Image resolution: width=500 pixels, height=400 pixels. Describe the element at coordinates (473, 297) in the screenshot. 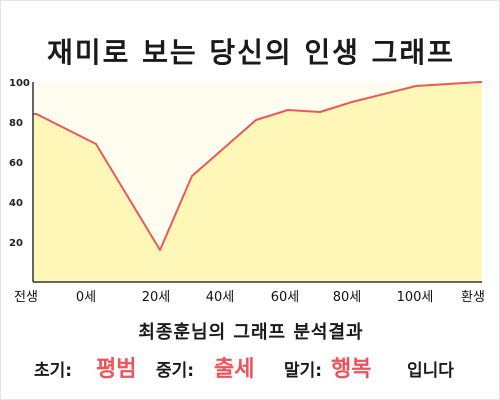

I see `x-tick-label: 환생` at that location.